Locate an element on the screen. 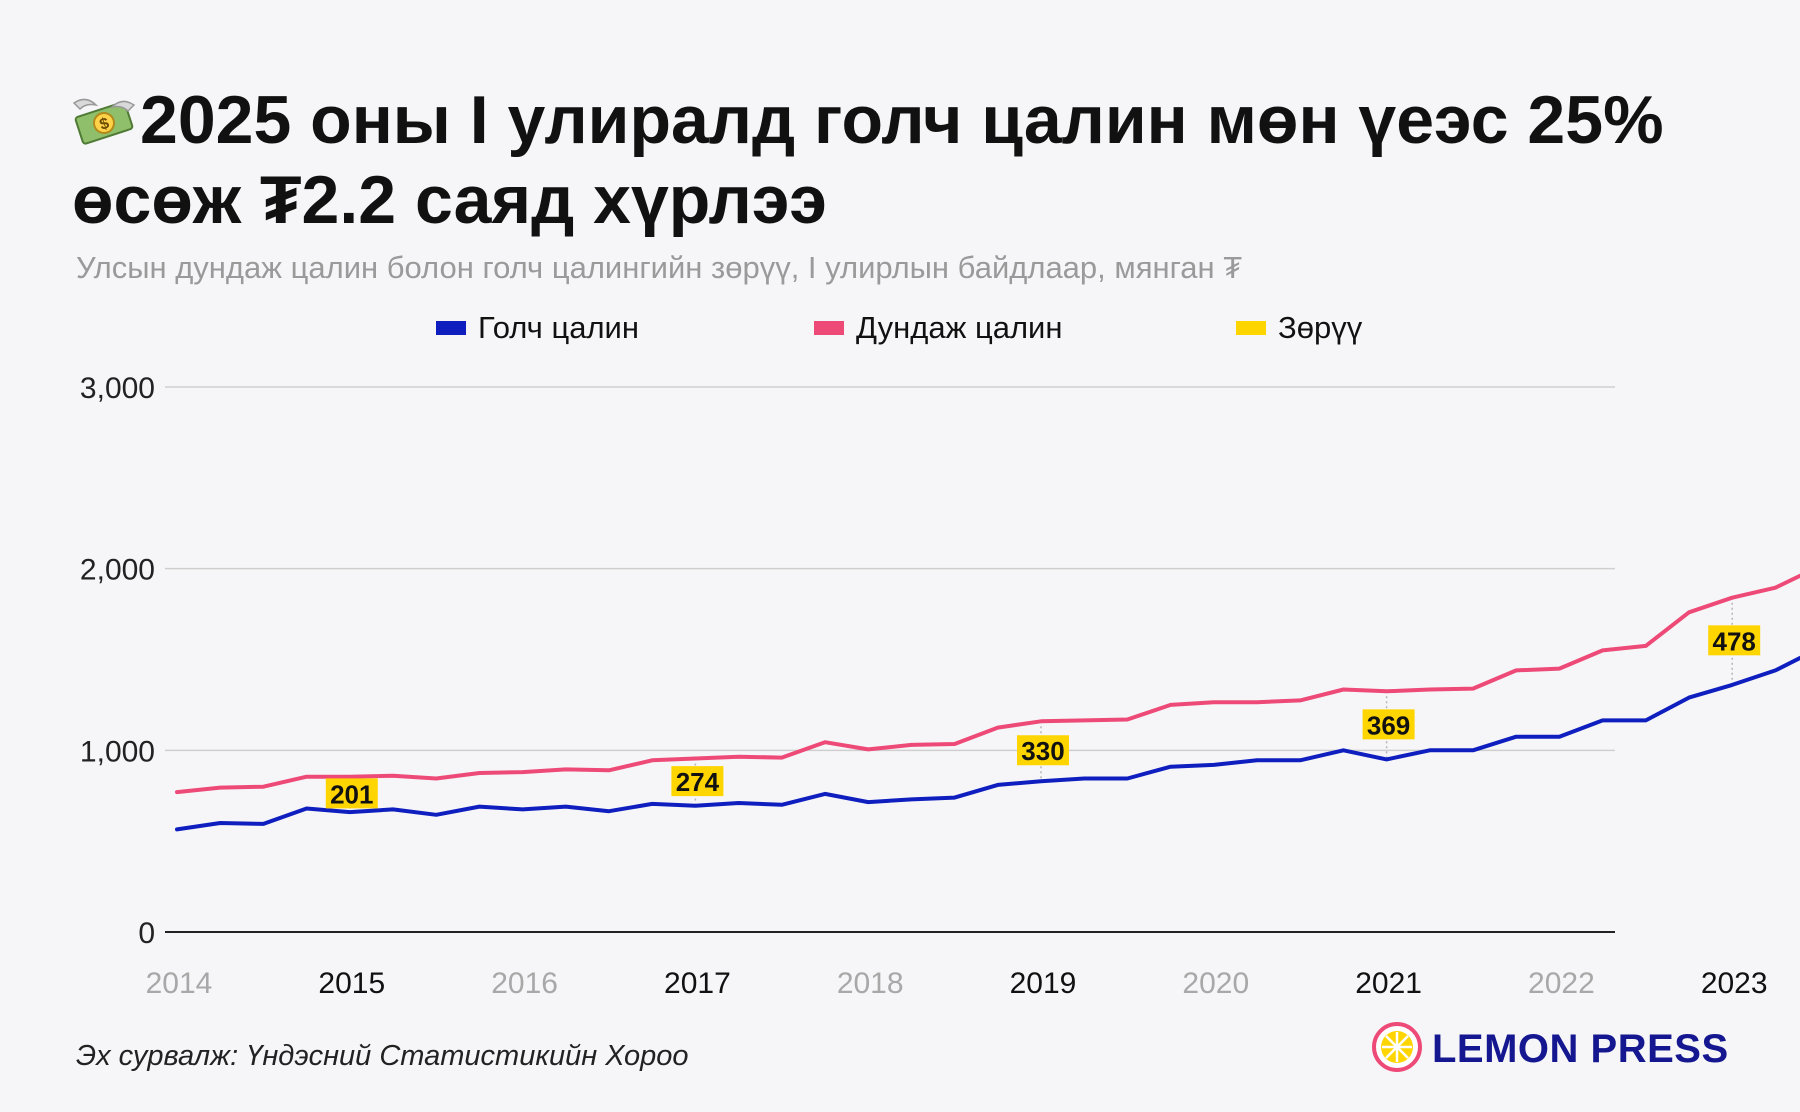  legend-item-gap: Зөрүү is located at coordinates (1299, 328).